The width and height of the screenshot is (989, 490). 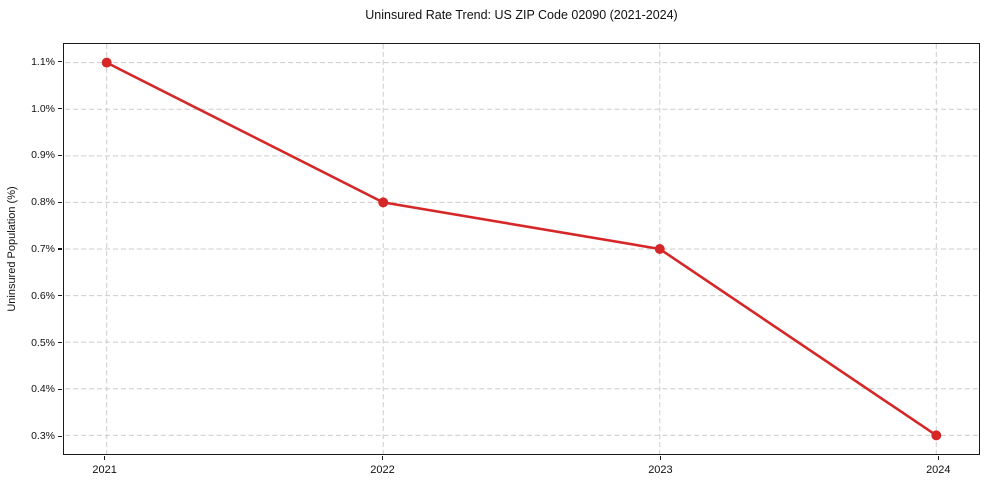 I want to click on y-tick-label: 1.1%, so click(x=43, y=61).